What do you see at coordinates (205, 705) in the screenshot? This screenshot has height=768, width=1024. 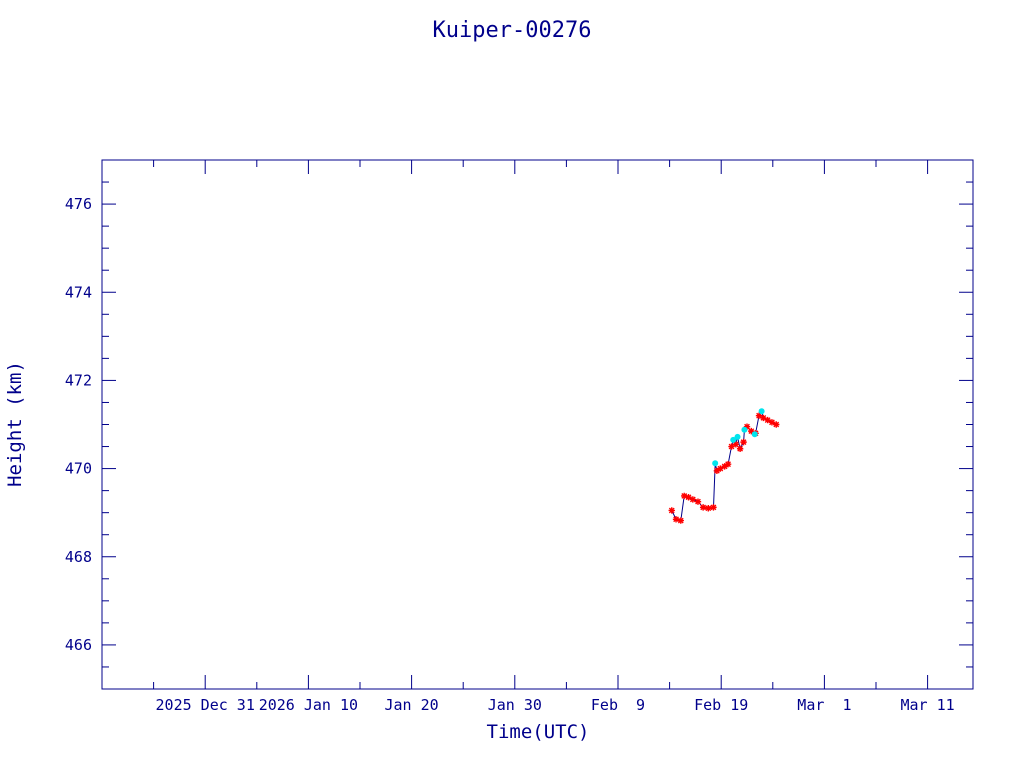 I see `x-tick-label: 2025 Dec 31` at bounding box center [205, 705].